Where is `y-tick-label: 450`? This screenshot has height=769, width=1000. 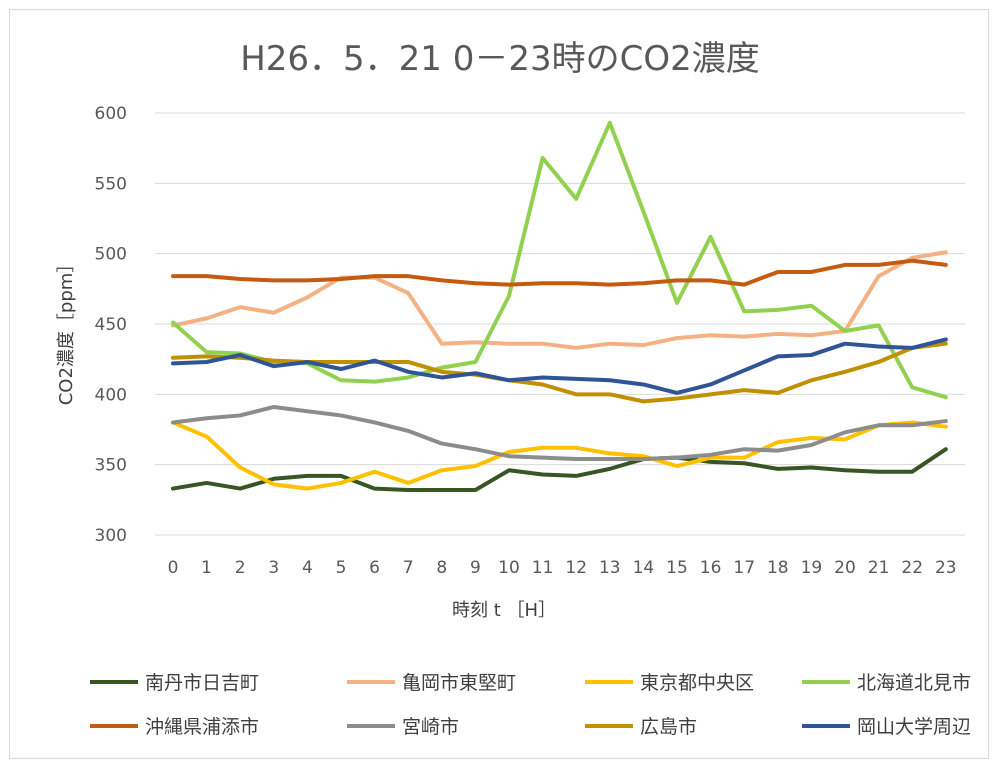
y-tick-label: 450 is located at coordinates (111, 325).